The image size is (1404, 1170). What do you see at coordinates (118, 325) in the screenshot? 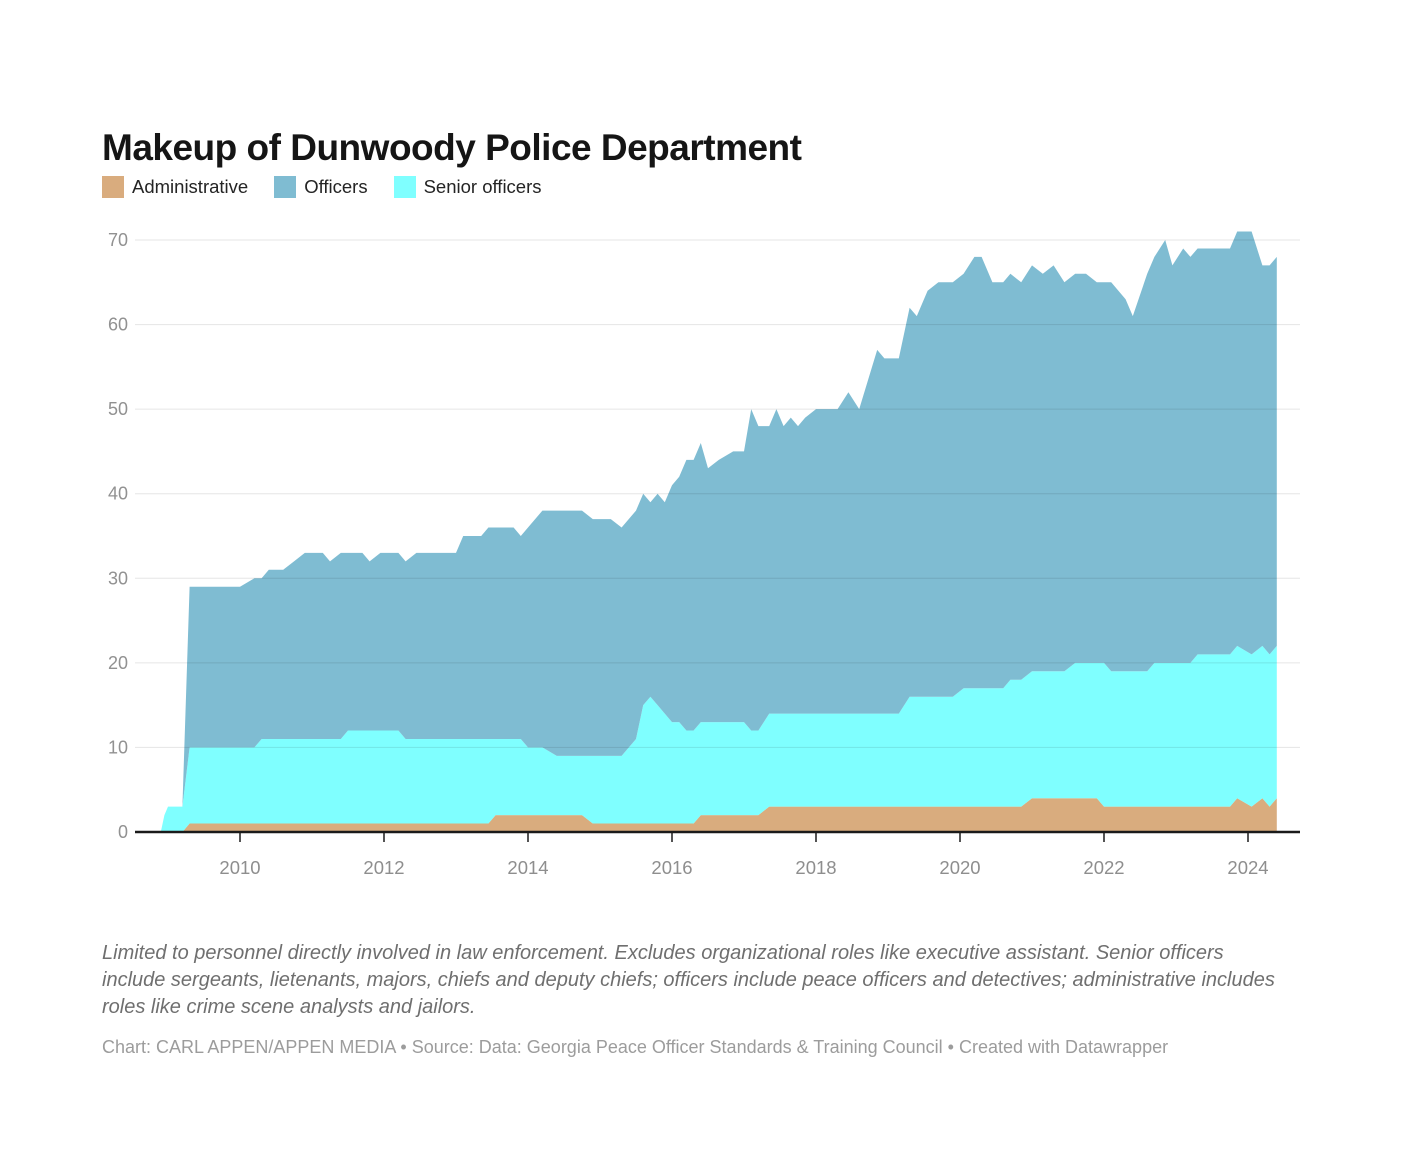
I see `y-axis-label-60: 60` at bounding box center [118, 325].